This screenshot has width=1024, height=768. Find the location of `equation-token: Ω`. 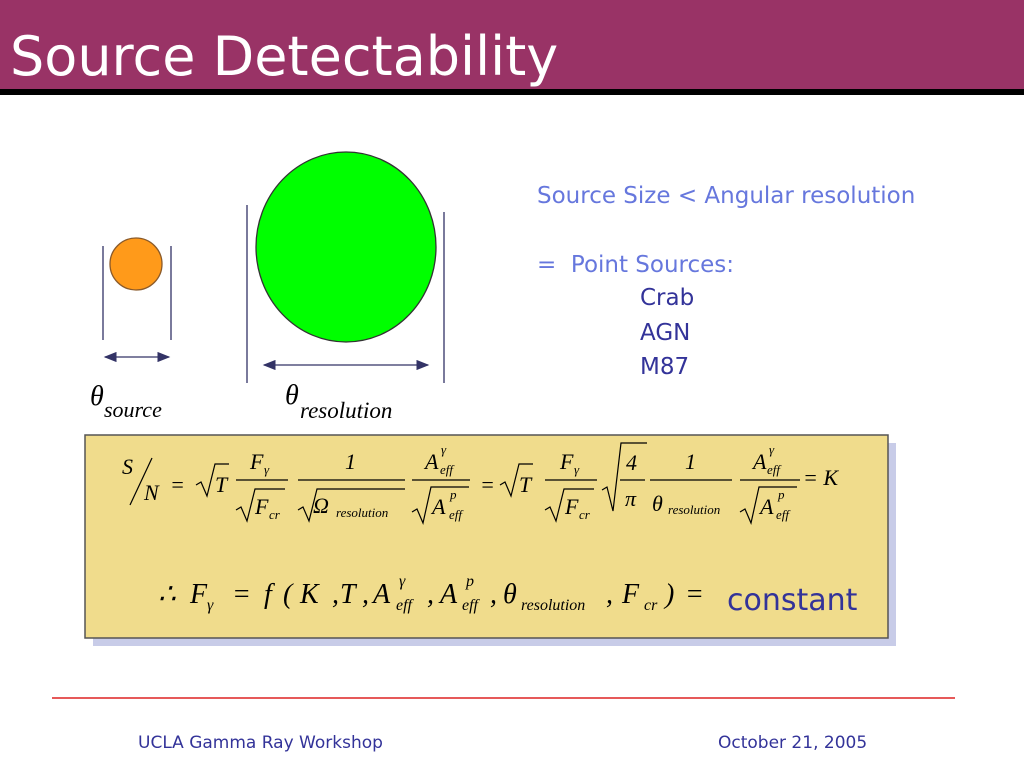

equation-token: Ω is located at coordinates (321, 505).